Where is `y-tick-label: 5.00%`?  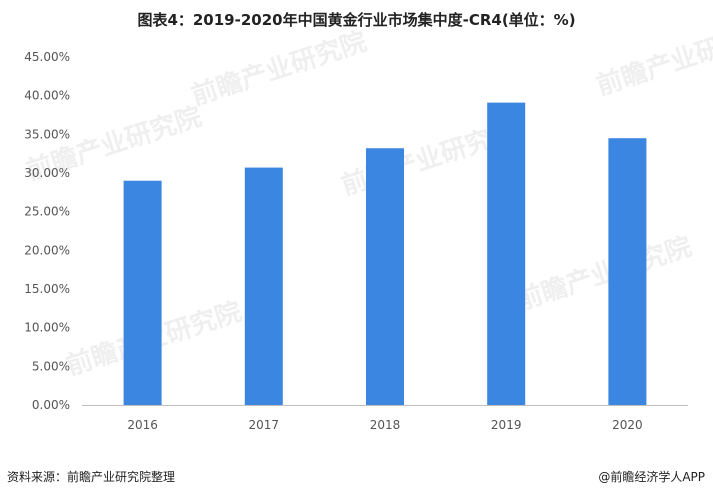 y-tick-label: 5.00% is located at coordinates (51, 366).